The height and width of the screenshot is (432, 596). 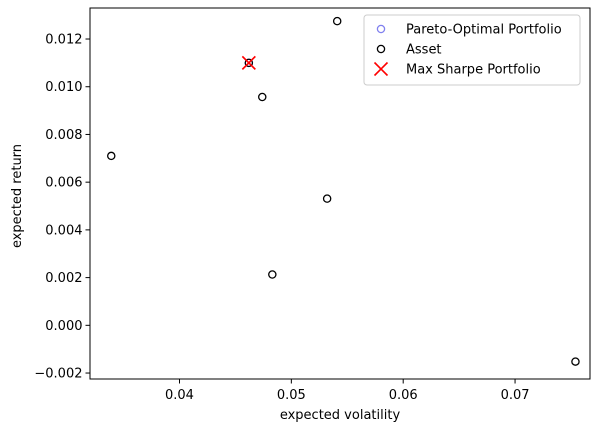 I want to click on legend-label: Pareto-Optimal Portfolio, so click(x=484, y=30).